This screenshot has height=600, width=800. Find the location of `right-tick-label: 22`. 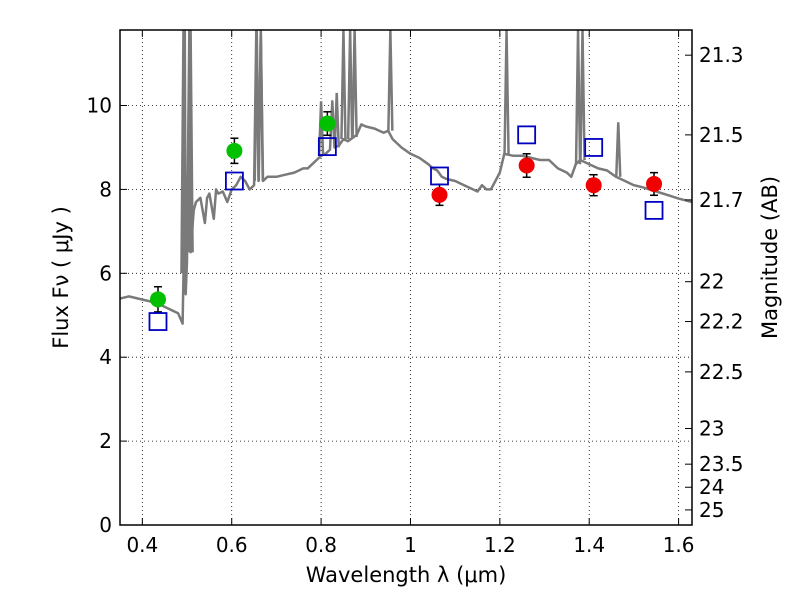

right-tick-label: 22 is located at coordinates (711, 282).